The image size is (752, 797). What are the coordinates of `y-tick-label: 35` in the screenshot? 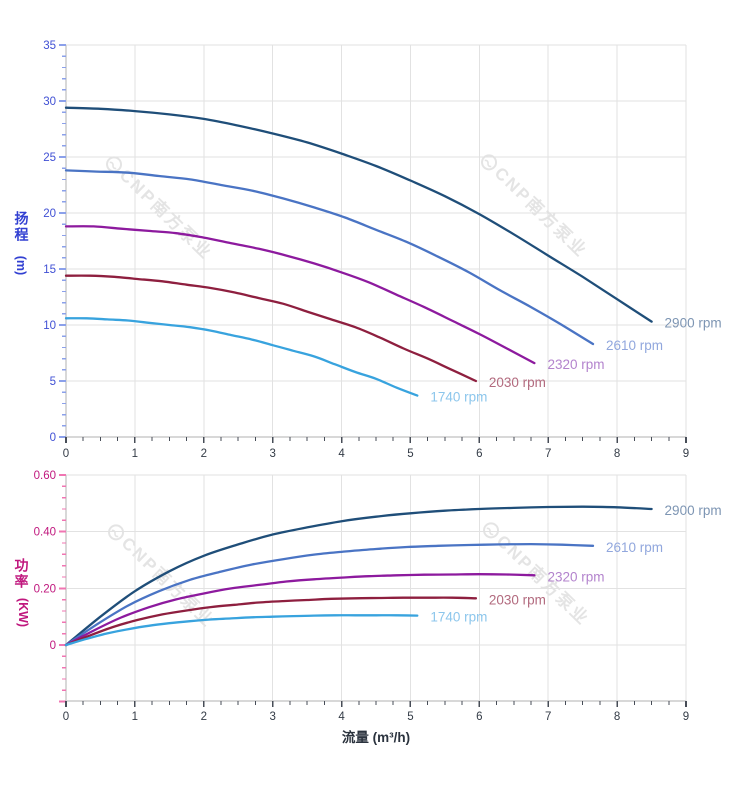 It's located at (49, 46).